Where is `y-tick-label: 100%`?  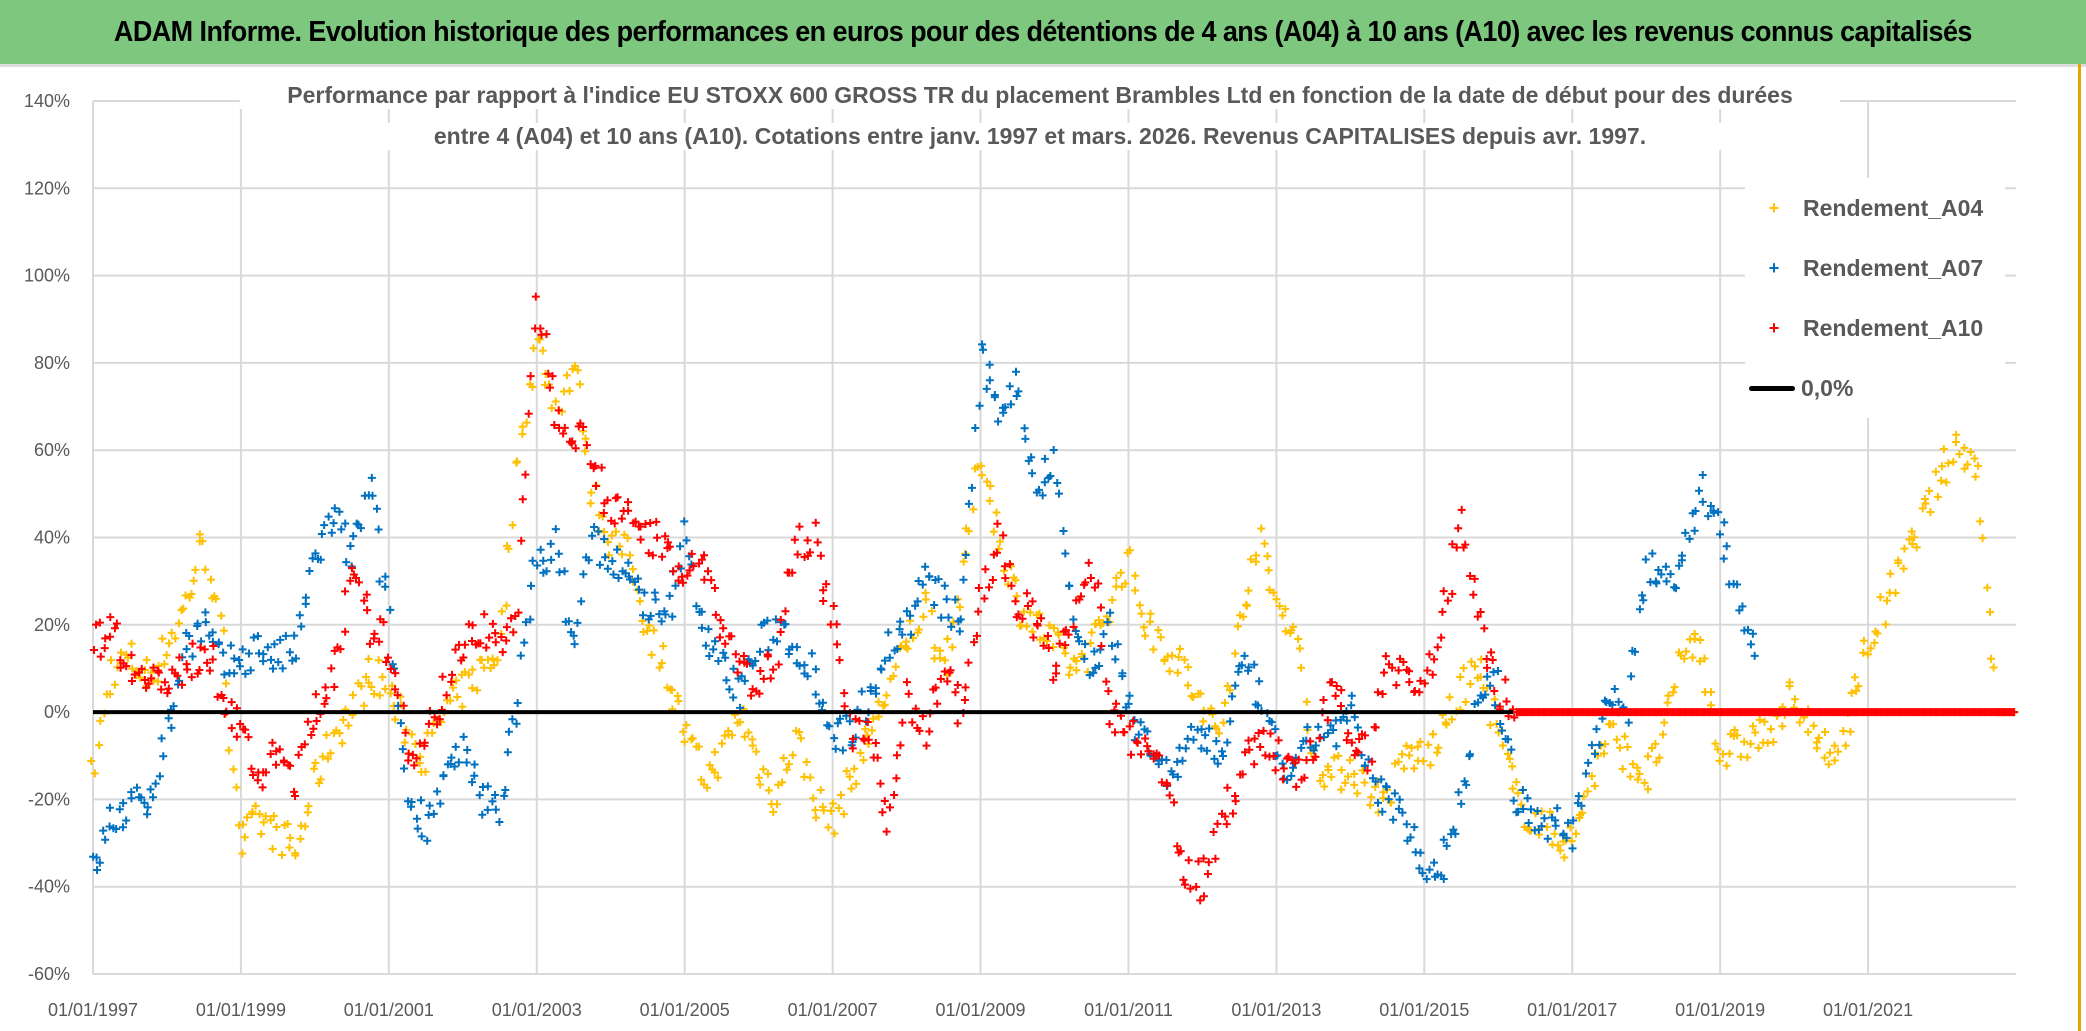
y-tick-label: 100% is located at coordinates (47, 276).